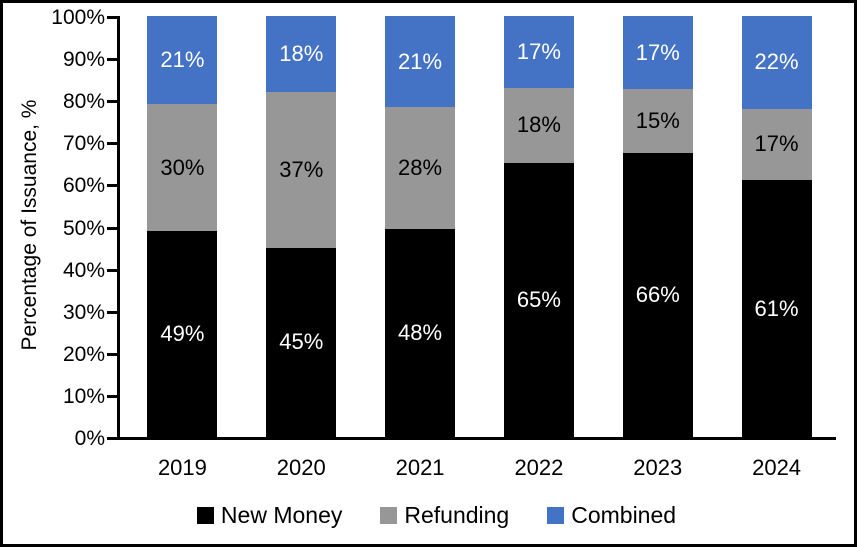  I want to click on x-tick-label-2023: 2023, so click(658, 467).